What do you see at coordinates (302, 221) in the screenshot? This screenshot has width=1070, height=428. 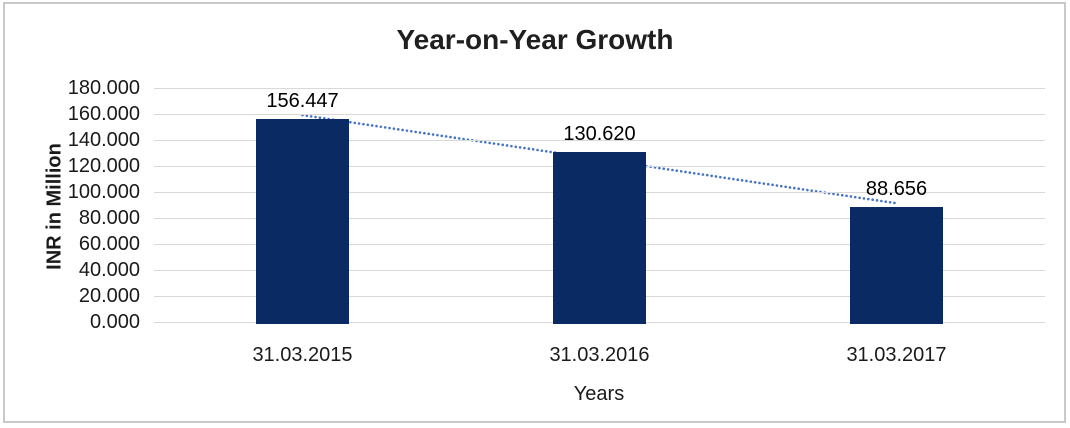 I see `bar-31.03.2015` at bounding box center [302, 221].